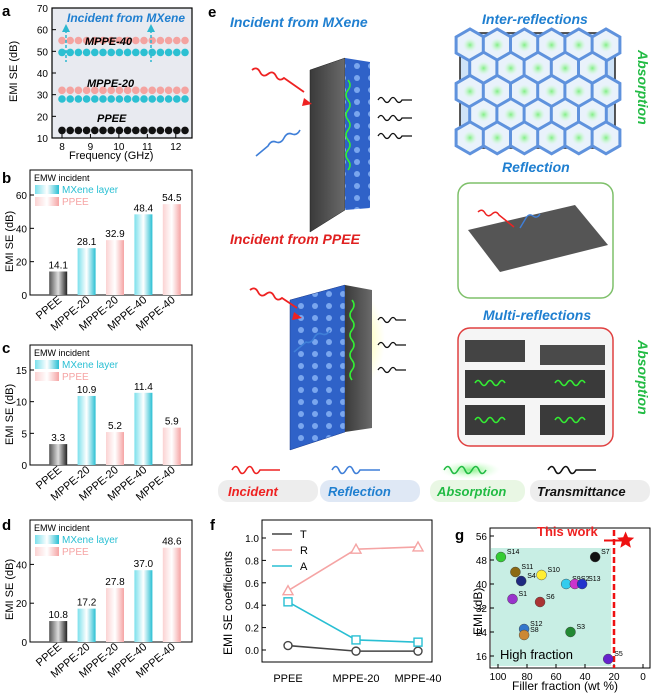 The image size is (660, 695). Describe the element at coordinates (348, 125) in the screenshot. I see `absorption-wave-top` at that location.